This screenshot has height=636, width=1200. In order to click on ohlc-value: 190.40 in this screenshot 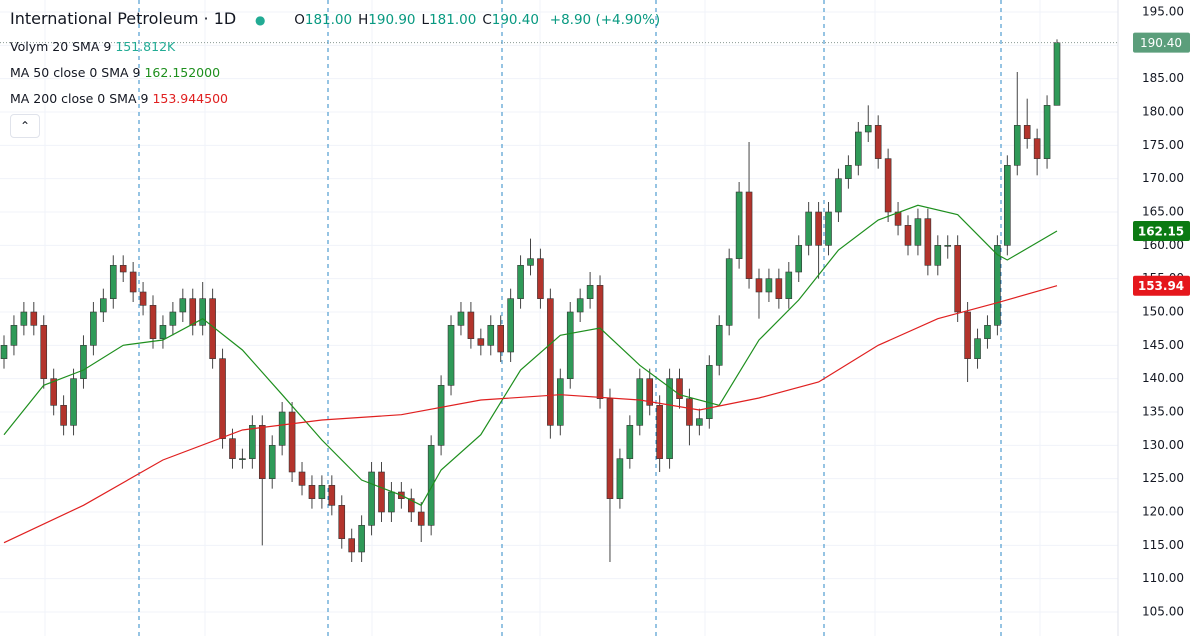, I will do `click(515, 20)`.